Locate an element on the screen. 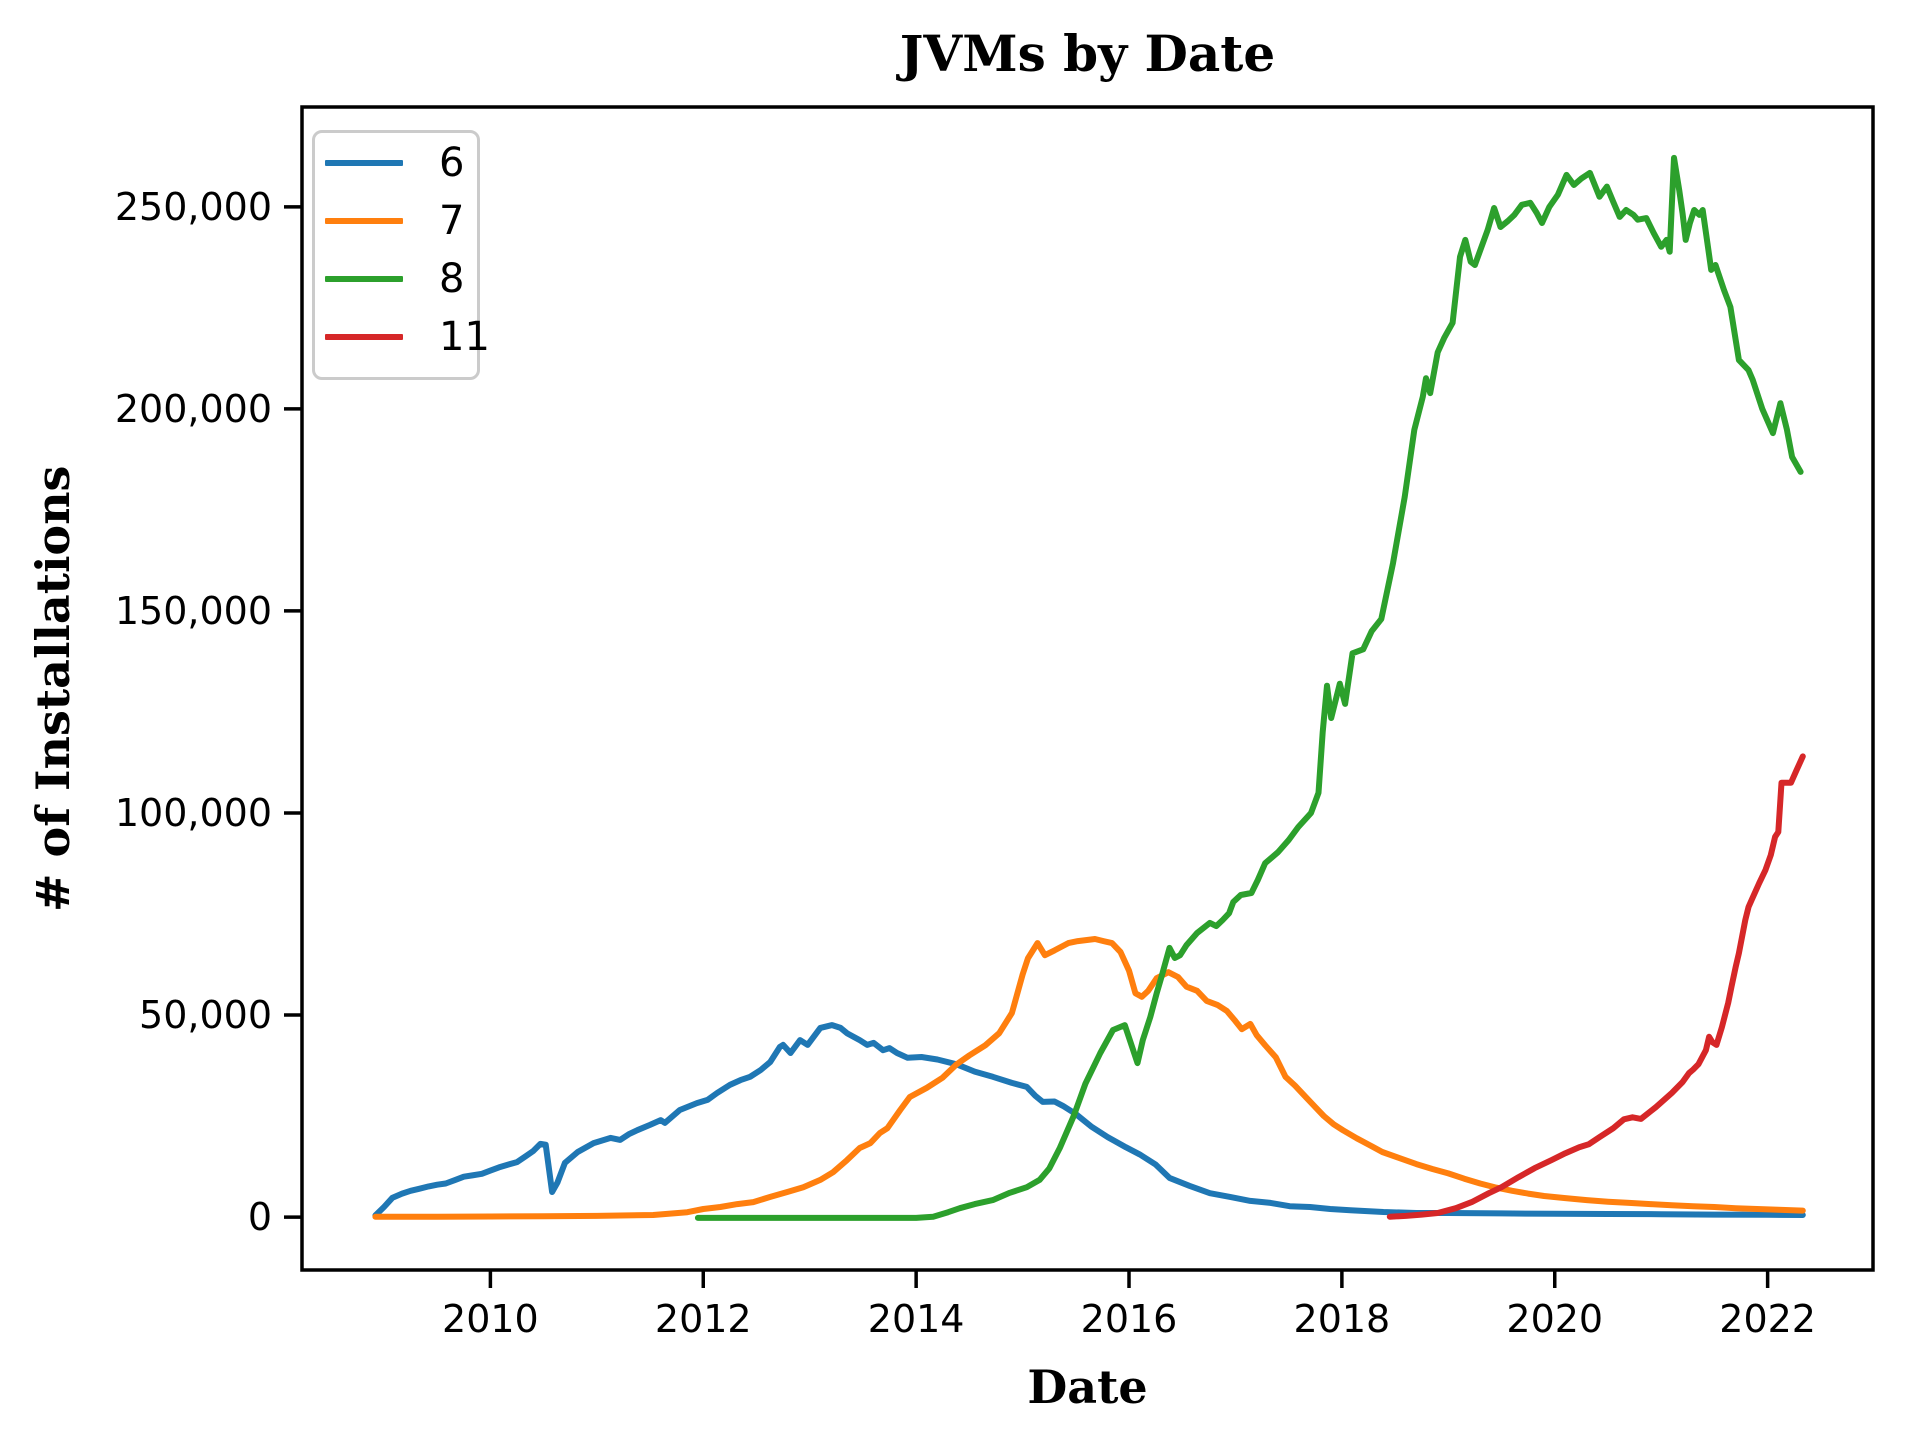 This screenshot has width=1920, height=1440. legend-entry: 6 is located at coordinates (396, 163).